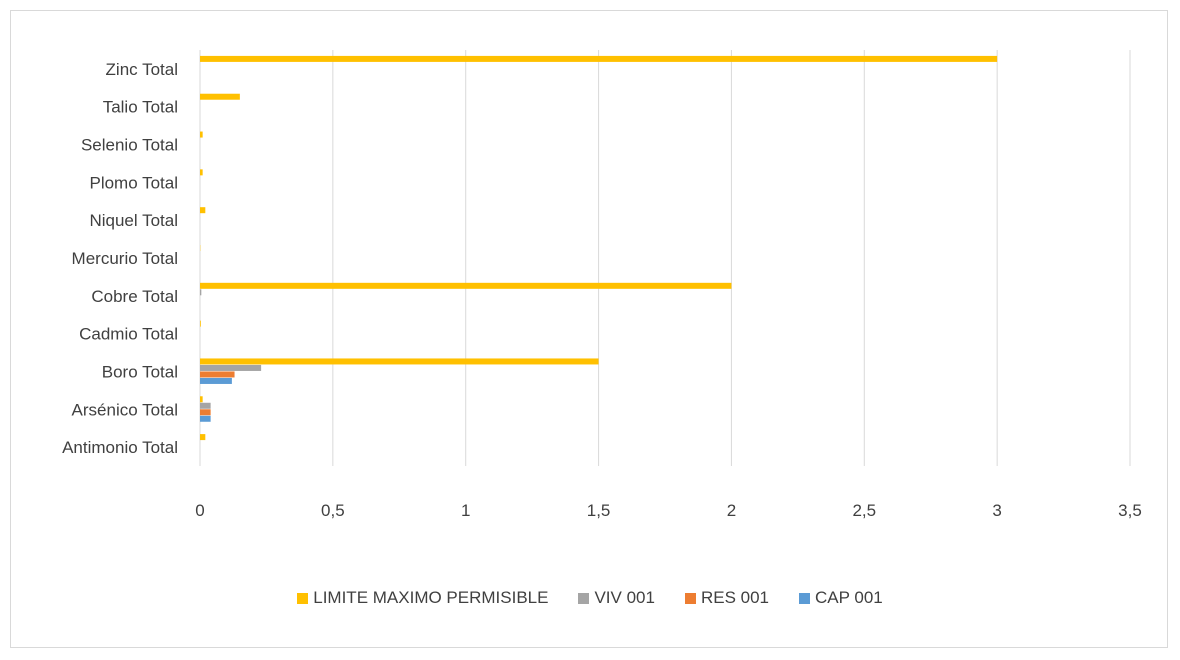  Describe the element at coordinates (140, 107) in the screenshot. I see `category-label: Talio Total` at that location.